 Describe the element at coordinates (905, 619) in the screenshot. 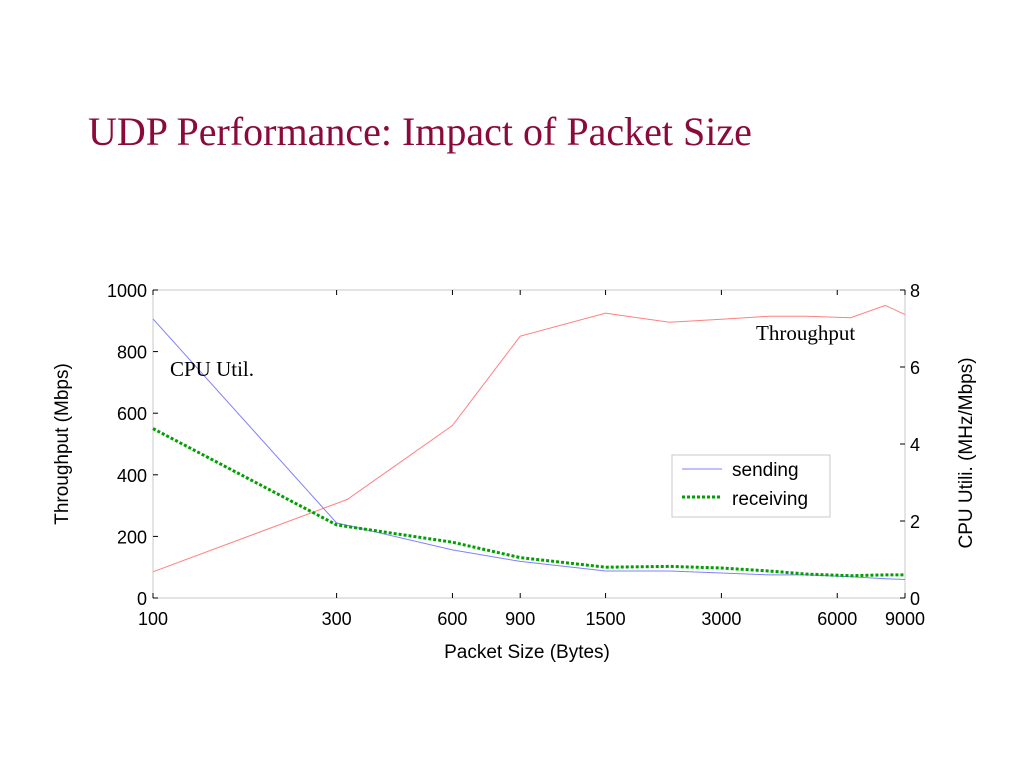

I see `x-tick-label: 9000` at that location.